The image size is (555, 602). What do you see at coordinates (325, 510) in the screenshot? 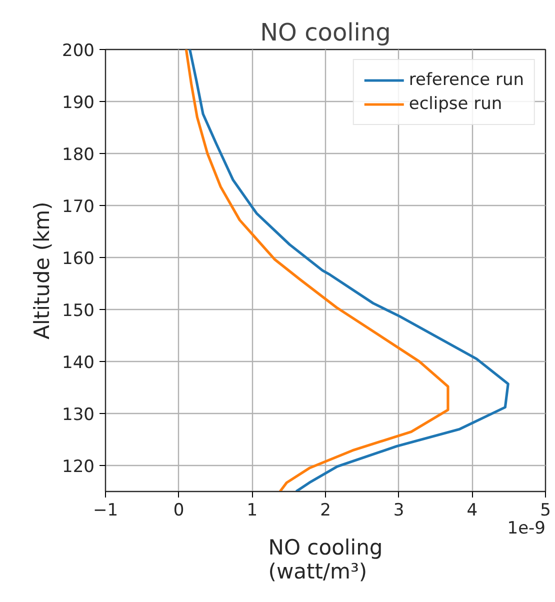
I see `x-tick-label: 2` at bounding box center [325, 510].